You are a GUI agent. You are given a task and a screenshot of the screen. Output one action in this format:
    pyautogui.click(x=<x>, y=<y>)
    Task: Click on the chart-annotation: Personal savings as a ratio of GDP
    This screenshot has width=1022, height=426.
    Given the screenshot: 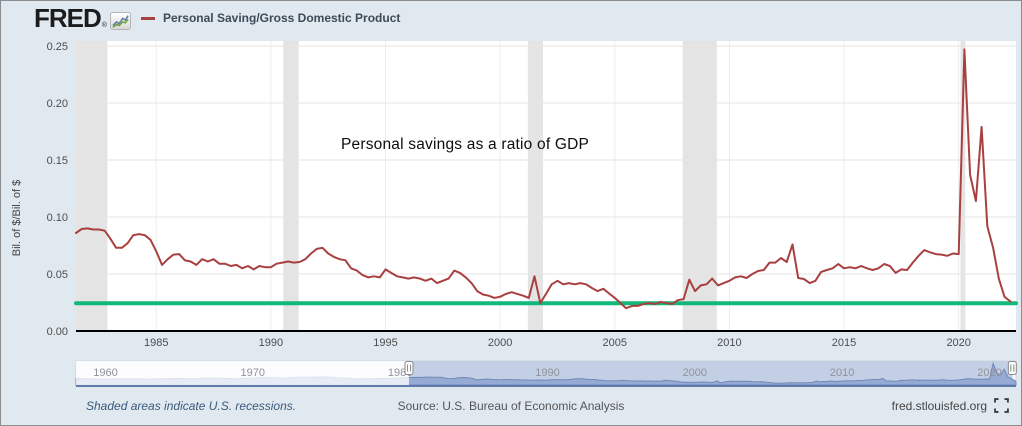 What is the action you would take?
    pyautogui.click(x=465, y=144)
    